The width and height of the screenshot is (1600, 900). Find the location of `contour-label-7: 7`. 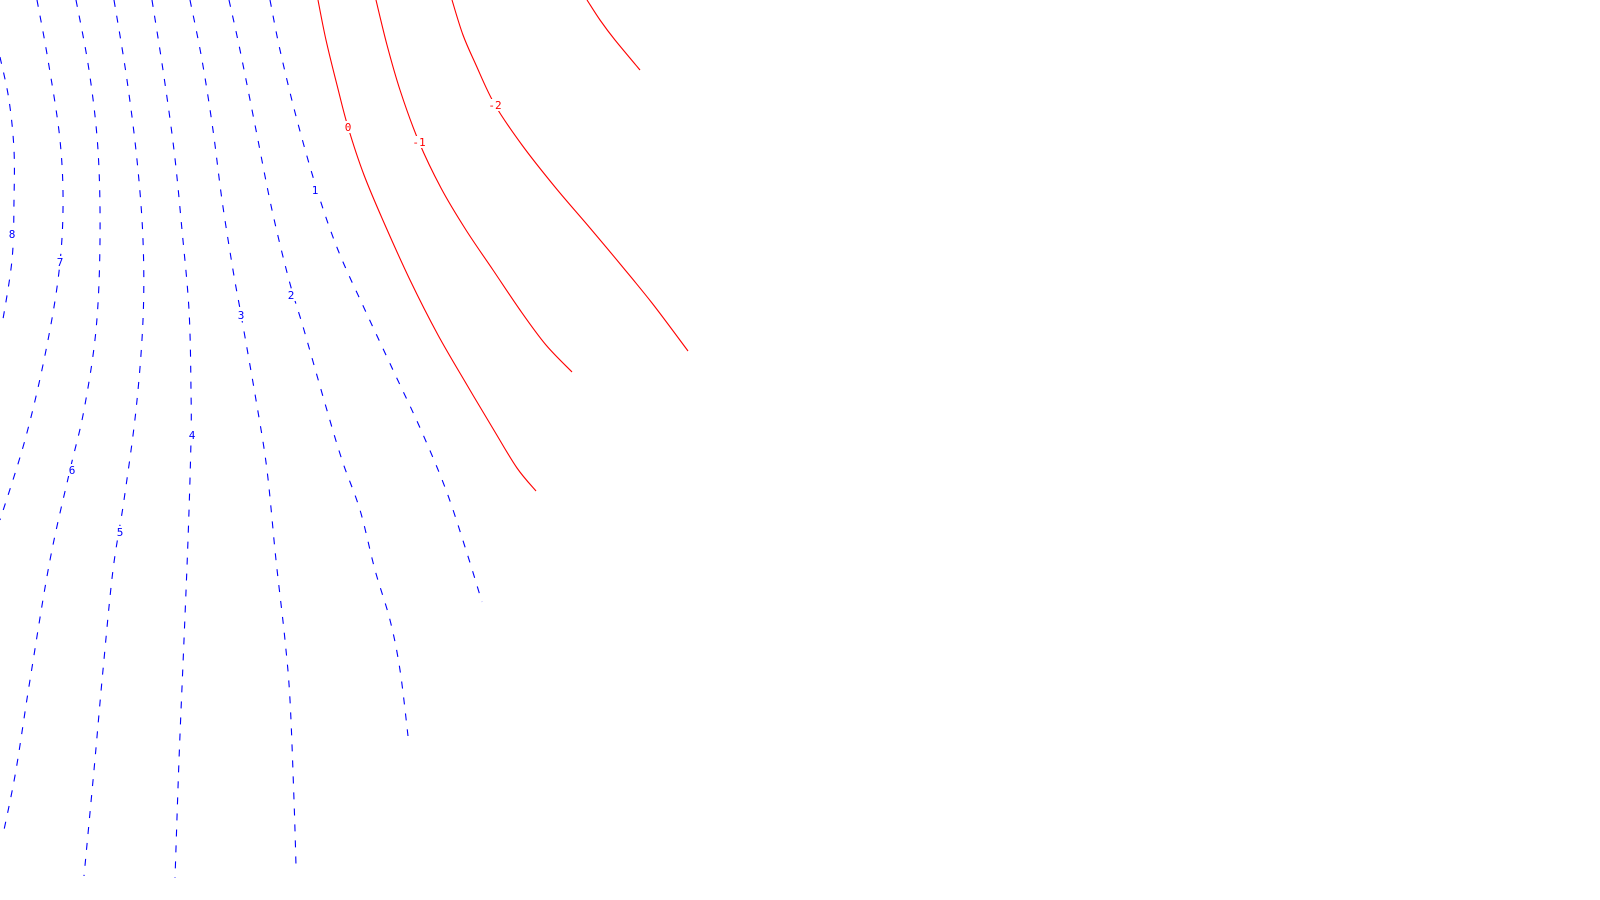

contour-label-7: 7 is located at coordinates (60, 262).